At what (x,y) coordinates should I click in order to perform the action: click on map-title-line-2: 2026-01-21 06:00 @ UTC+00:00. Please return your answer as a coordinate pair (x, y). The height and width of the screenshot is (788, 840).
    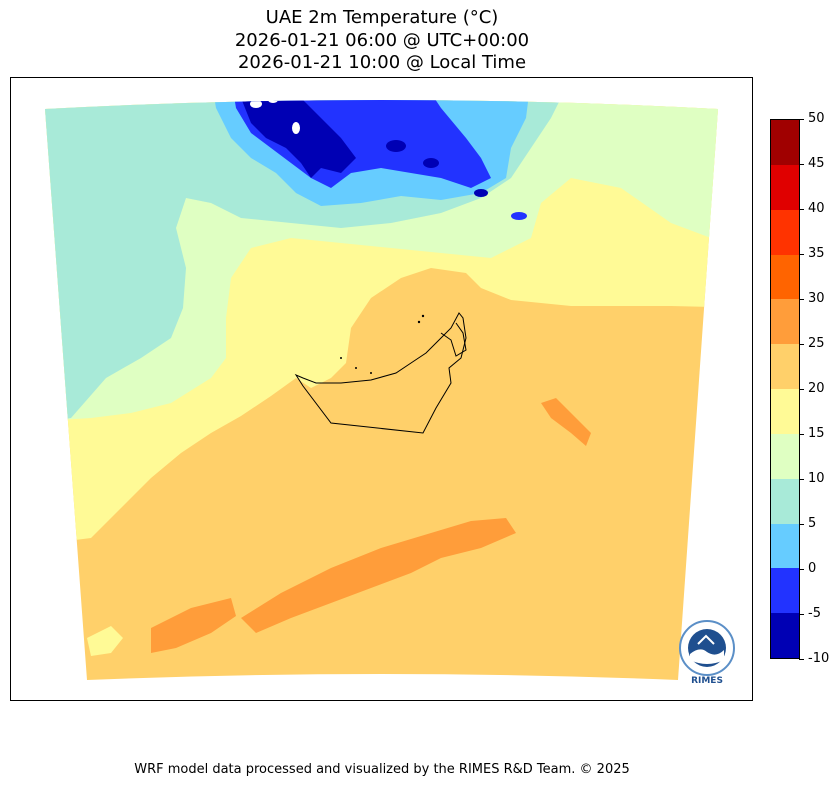
    Looking at the image, I should click on (382, 40).